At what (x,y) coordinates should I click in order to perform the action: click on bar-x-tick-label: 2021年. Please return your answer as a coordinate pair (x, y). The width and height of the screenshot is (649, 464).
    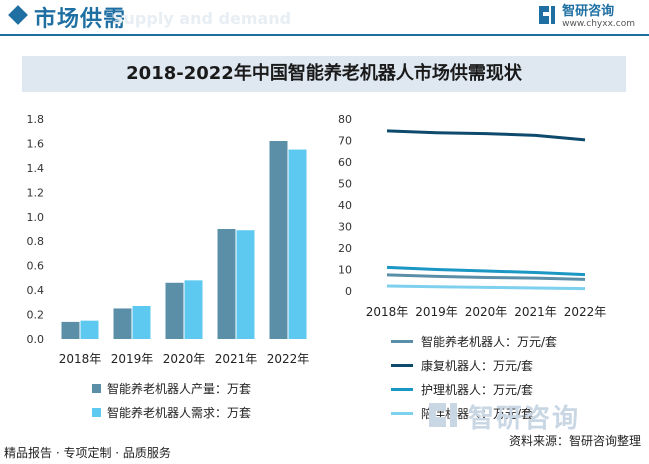
    Looking at the image, I should click on (236, 359).